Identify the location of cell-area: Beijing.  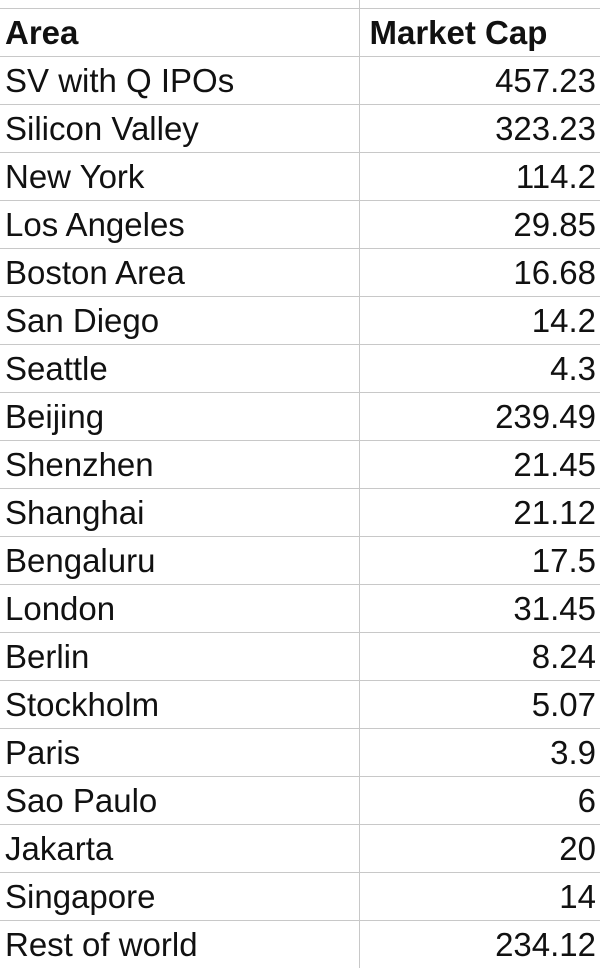
(180, 416).